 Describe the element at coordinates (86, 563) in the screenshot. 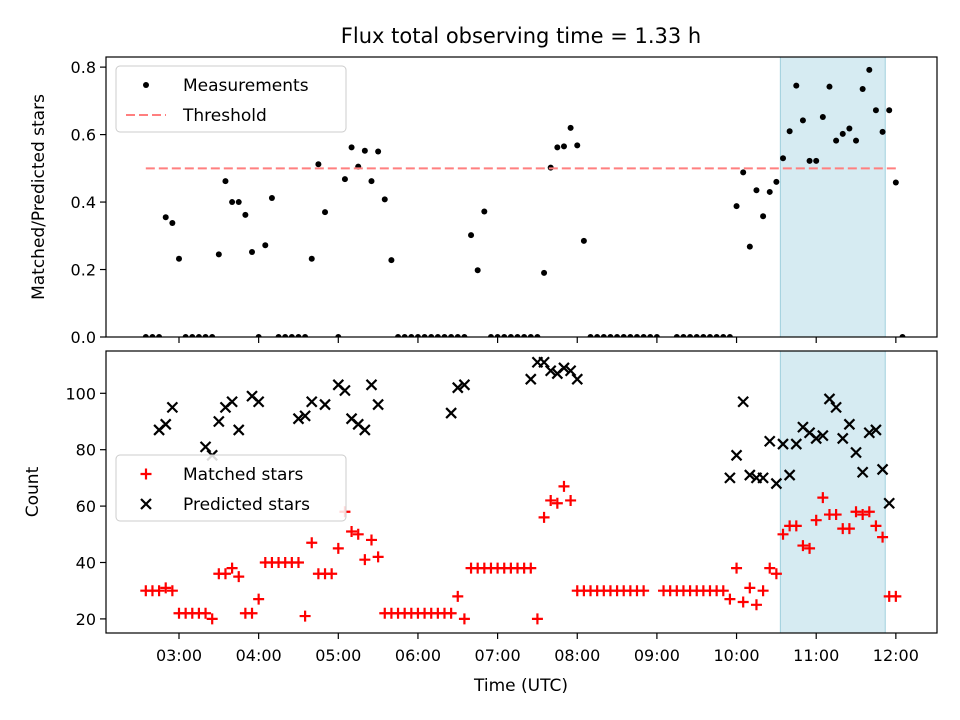

I see `y-tick-label: 40` at that location.